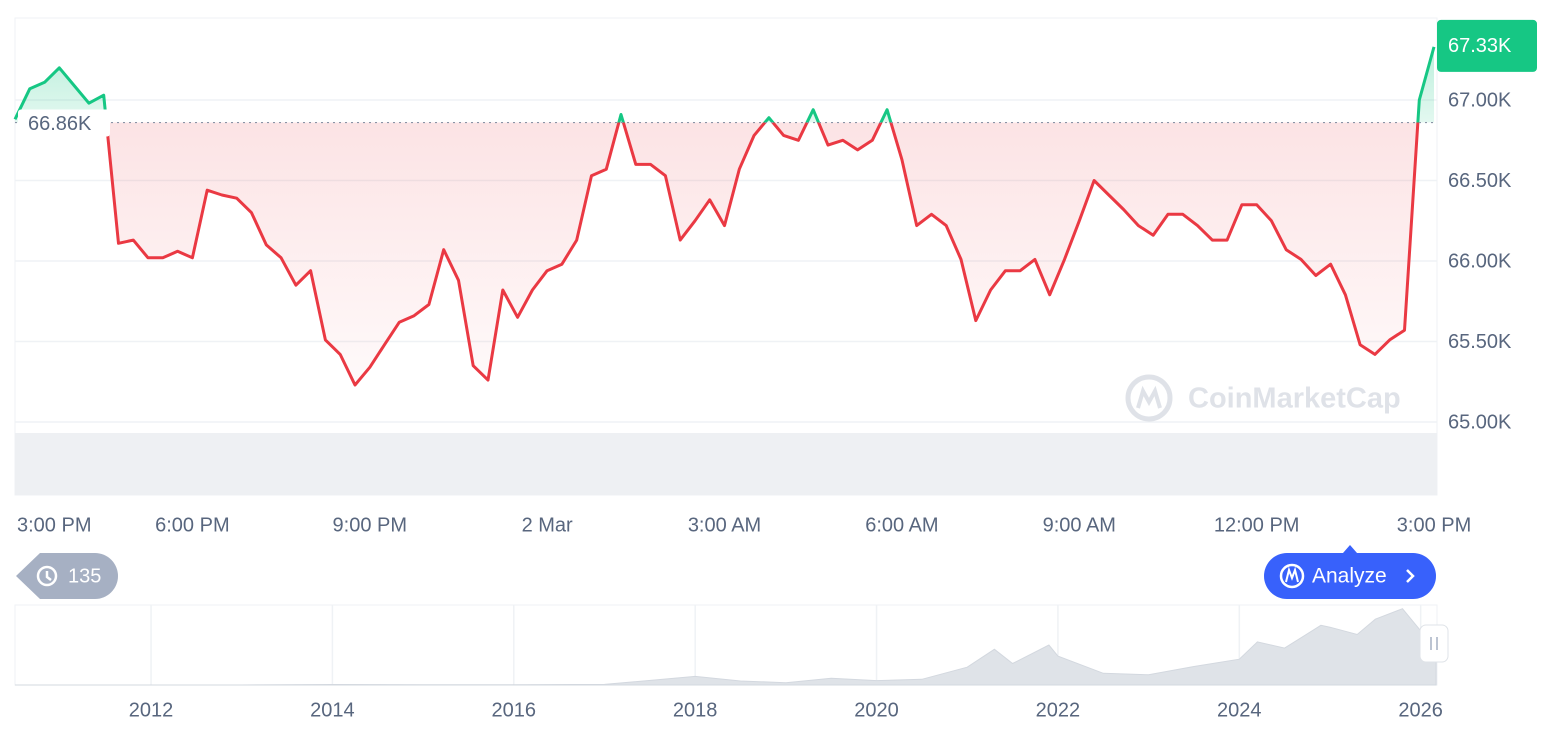 The height and width of the screenshot is (732, 1566). Describe the element at coordinates (1480, 342) in the screenshot. I see `y-tick-label: 65.50K` at that location.